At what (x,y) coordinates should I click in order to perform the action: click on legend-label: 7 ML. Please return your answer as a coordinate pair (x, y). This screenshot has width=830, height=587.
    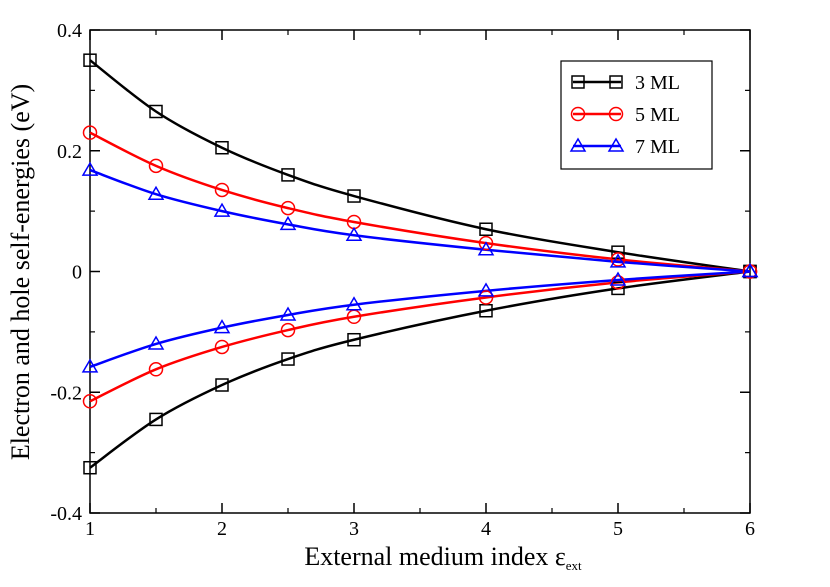
    Looking at the image, I should click on (657, 147).